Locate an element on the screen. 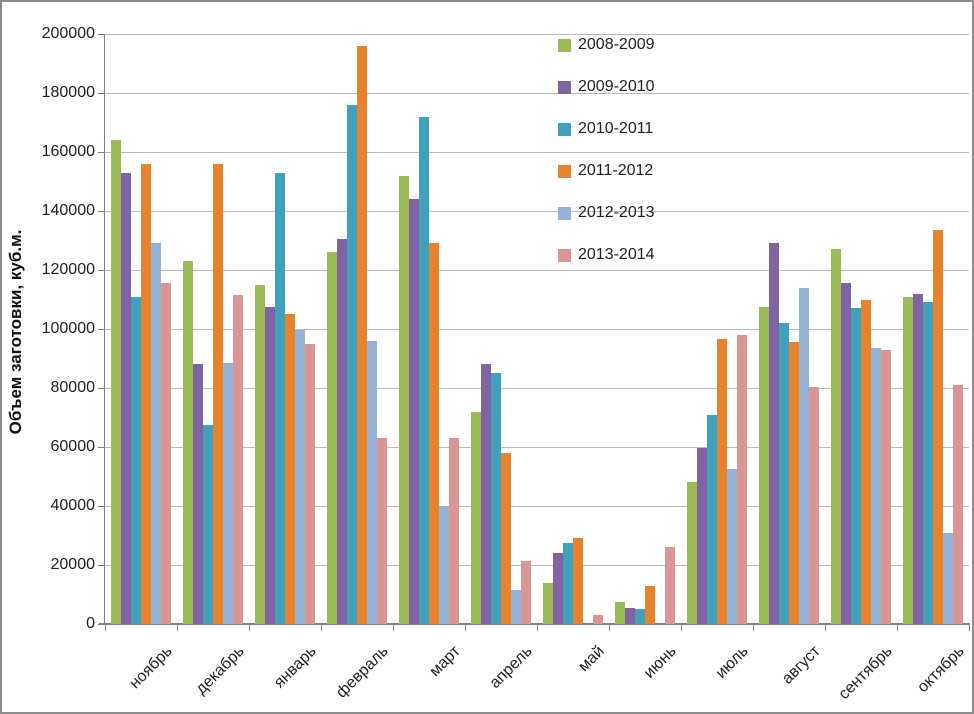  legend-item: 2013-2014 is located at coordinates (606, 255).